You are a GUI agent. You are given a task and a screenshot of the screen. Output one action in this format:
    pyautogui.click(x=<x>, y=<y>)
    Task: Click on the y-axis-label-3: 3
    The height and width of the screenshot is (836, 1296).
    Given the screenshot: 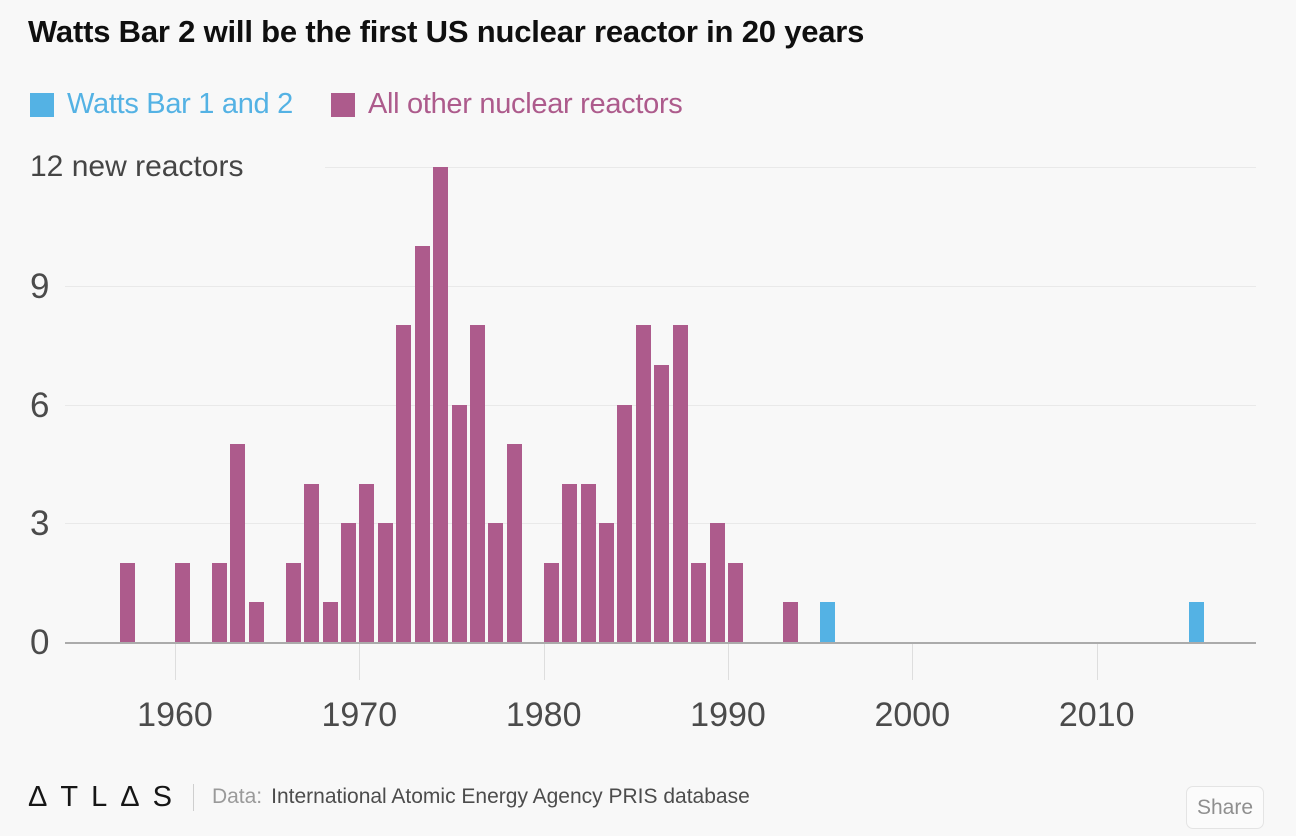 What is the action you would take?
    pyautogui.click(x=40, y=524)
    